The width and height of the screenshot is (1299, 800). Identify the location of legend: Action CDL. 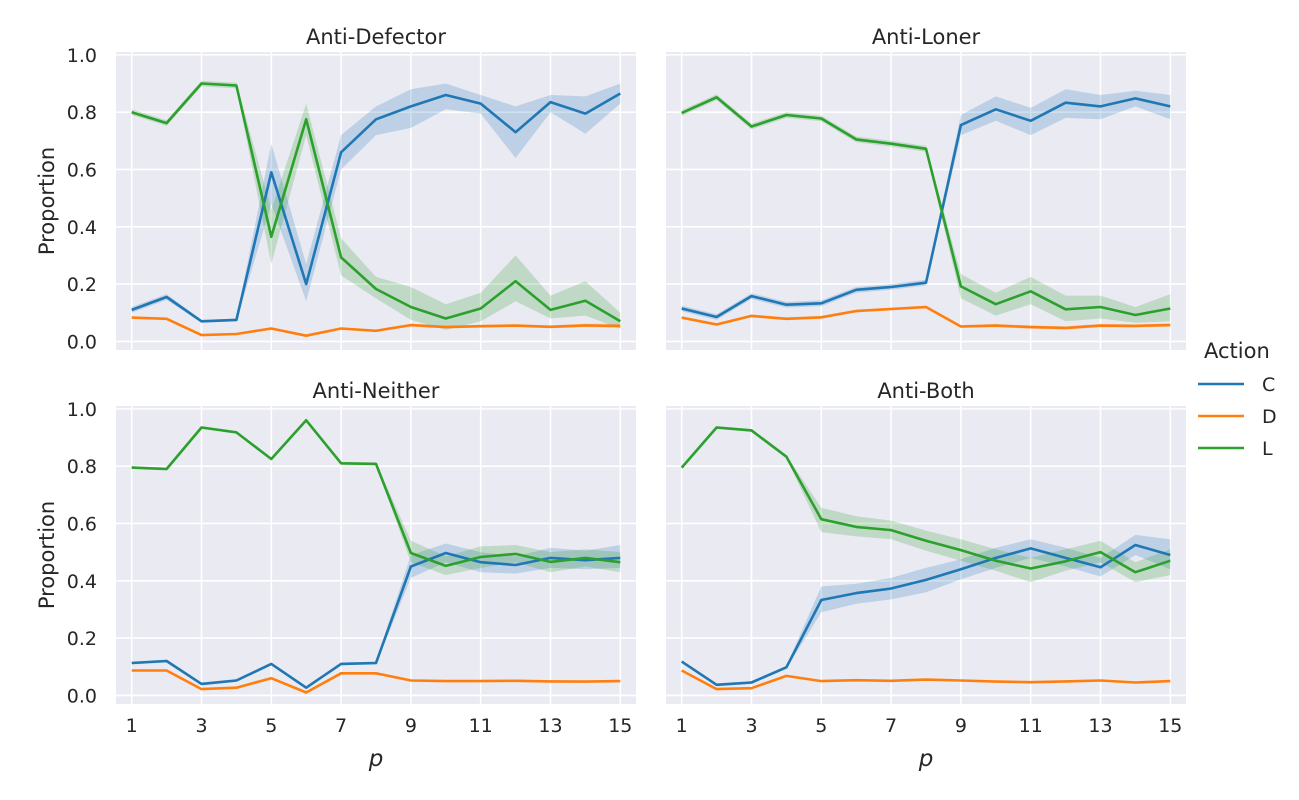
(1237, 399).